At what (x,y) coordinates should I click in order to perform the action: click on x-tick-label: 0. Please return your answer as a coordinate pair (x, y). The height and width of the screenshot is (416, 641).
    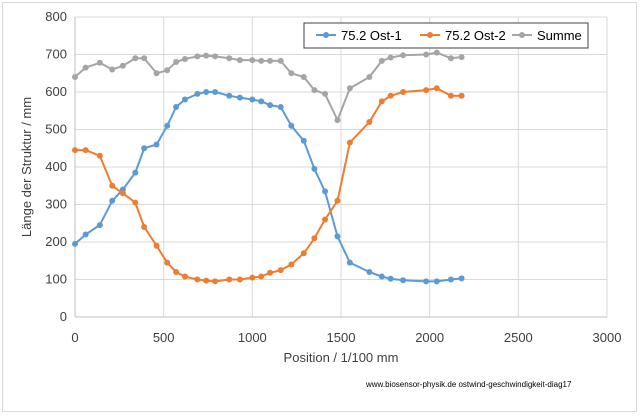
    Looking at the image, I should click on (74, 337).